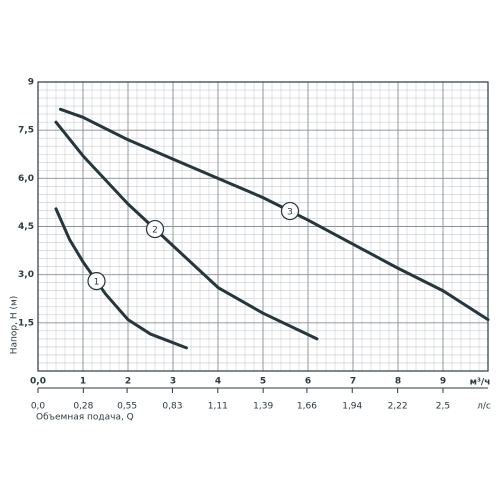 Image resolution: width=500 pixels, height=500 pixels. What do you see at coordinates (443, 407) in the screenshot?
I see `x2-tick-label: 2,5` at bounding box center [443, 407].